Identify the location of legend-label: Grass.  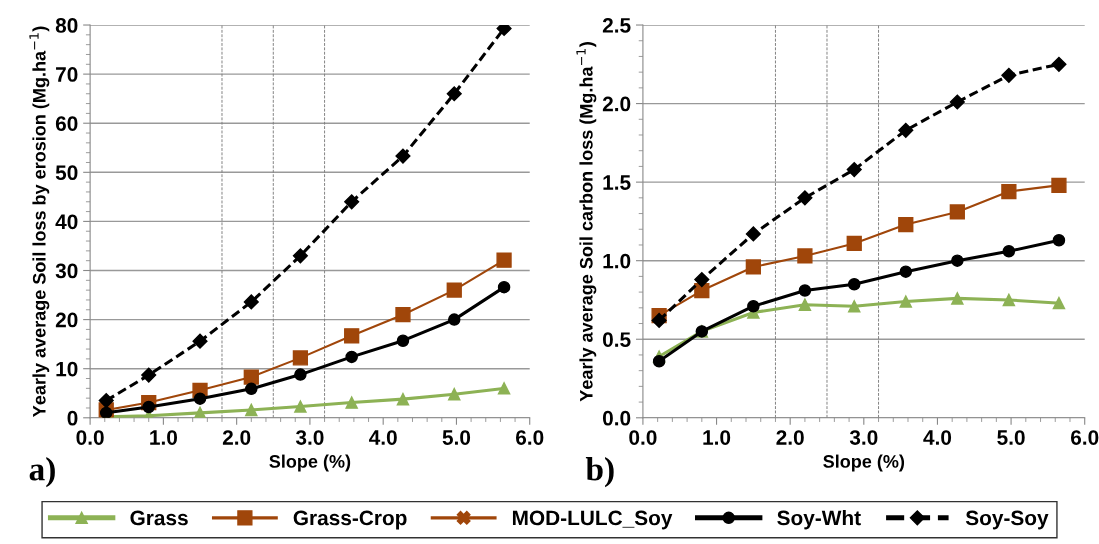
(159, 518).